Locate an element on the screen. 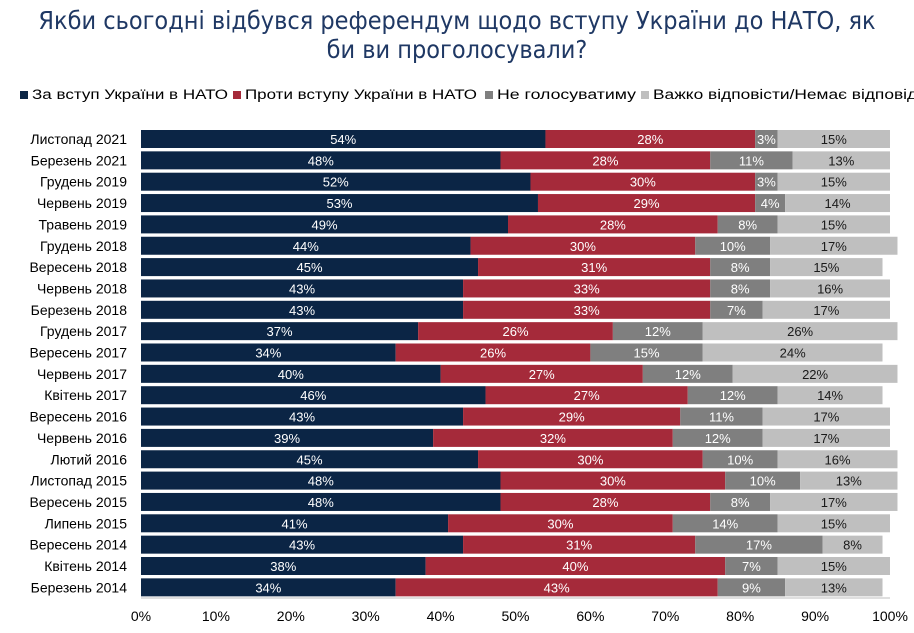 Image resolution: width=914 pixels, height=633 pixels. category-label: Вересень 2015 is located at coordinates (78, 502).